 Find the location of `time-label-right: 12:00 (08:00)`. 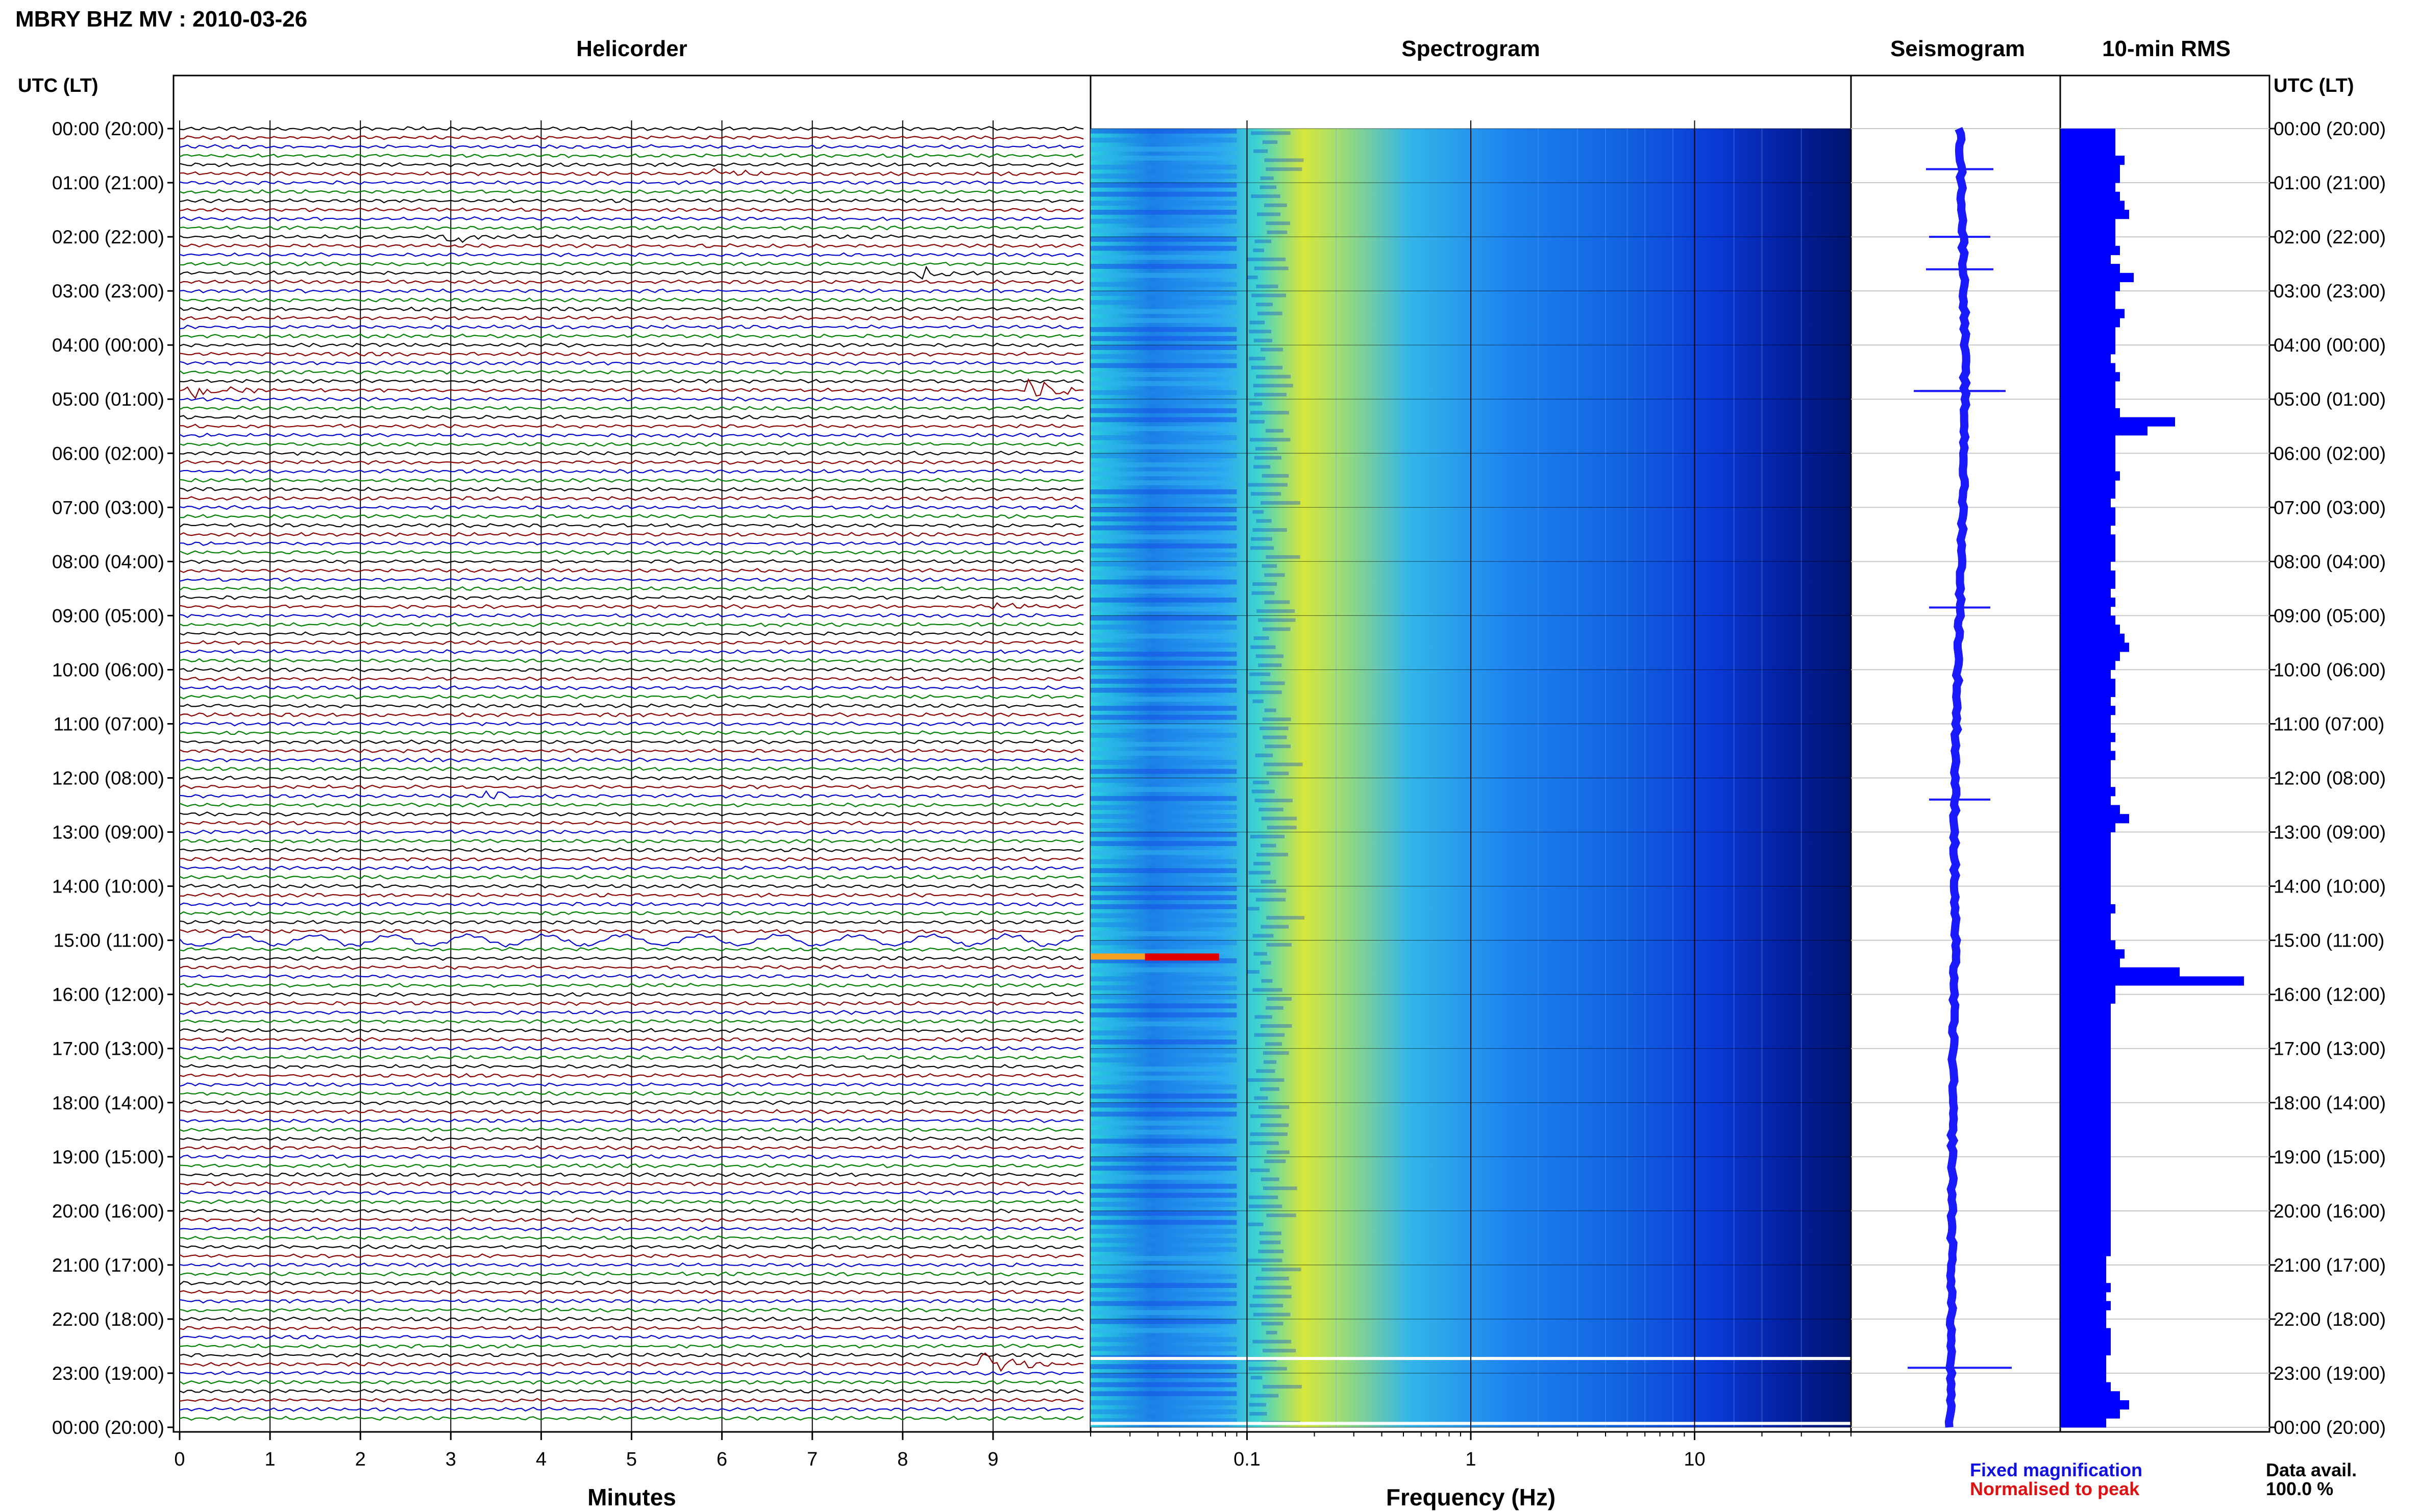

time-label-right: 12:00 (08:00) is located at coordinates (2330, 778).